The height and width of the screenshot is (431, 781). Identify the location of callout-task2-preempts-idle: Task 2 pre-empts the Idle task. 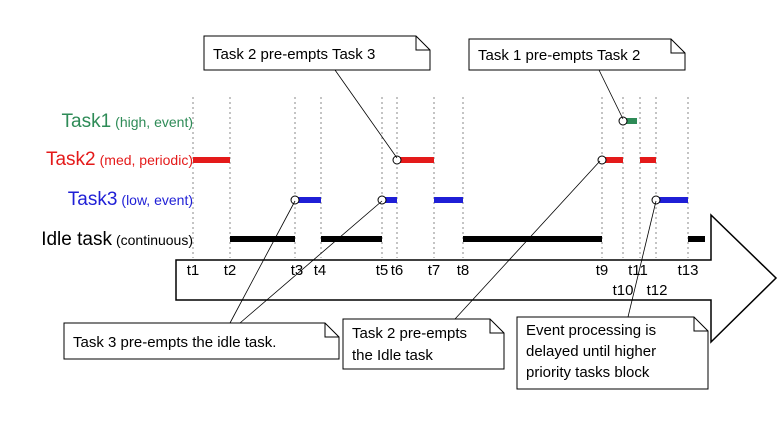
(423, 344).